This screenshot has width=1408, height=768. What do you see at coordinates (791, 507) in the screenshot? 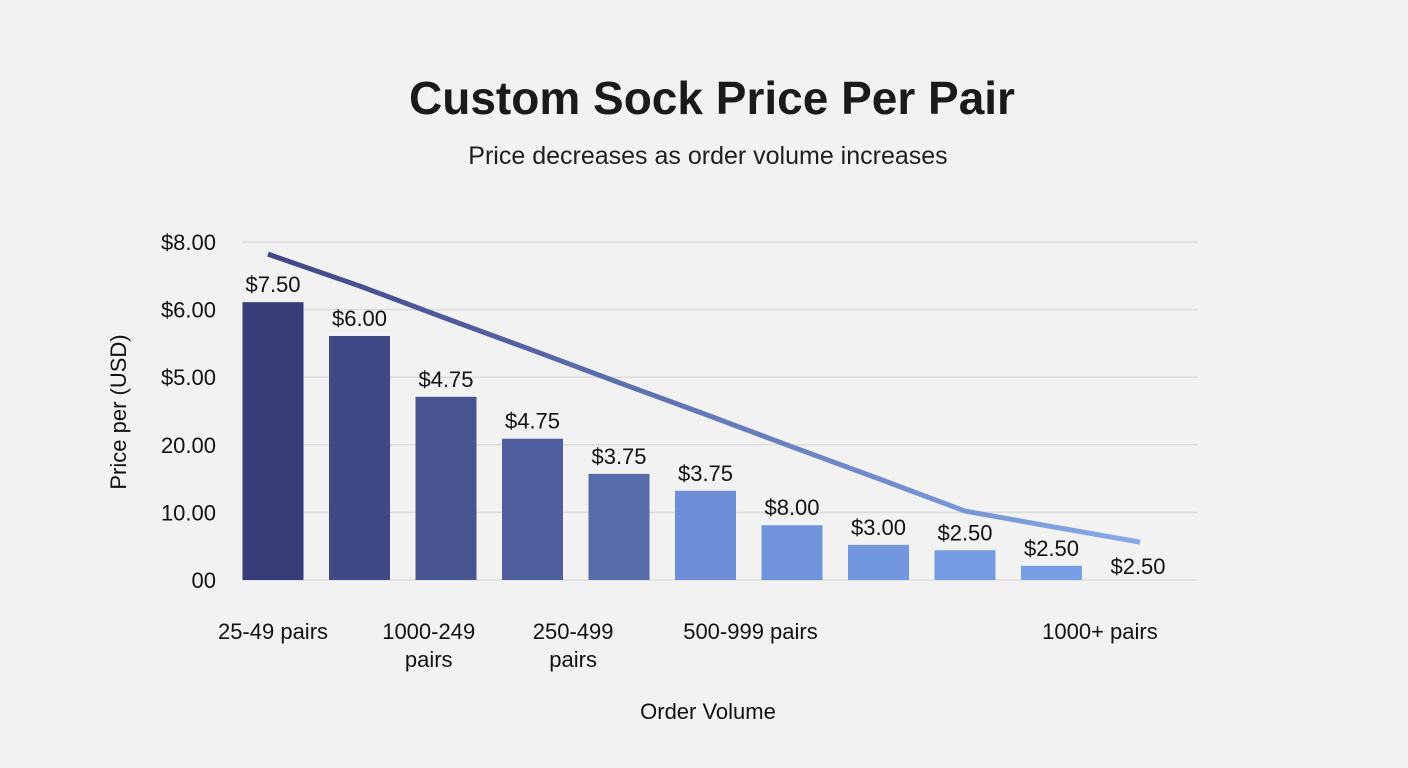
I see `data-label: $8.00` at bounding box center [791, 507].